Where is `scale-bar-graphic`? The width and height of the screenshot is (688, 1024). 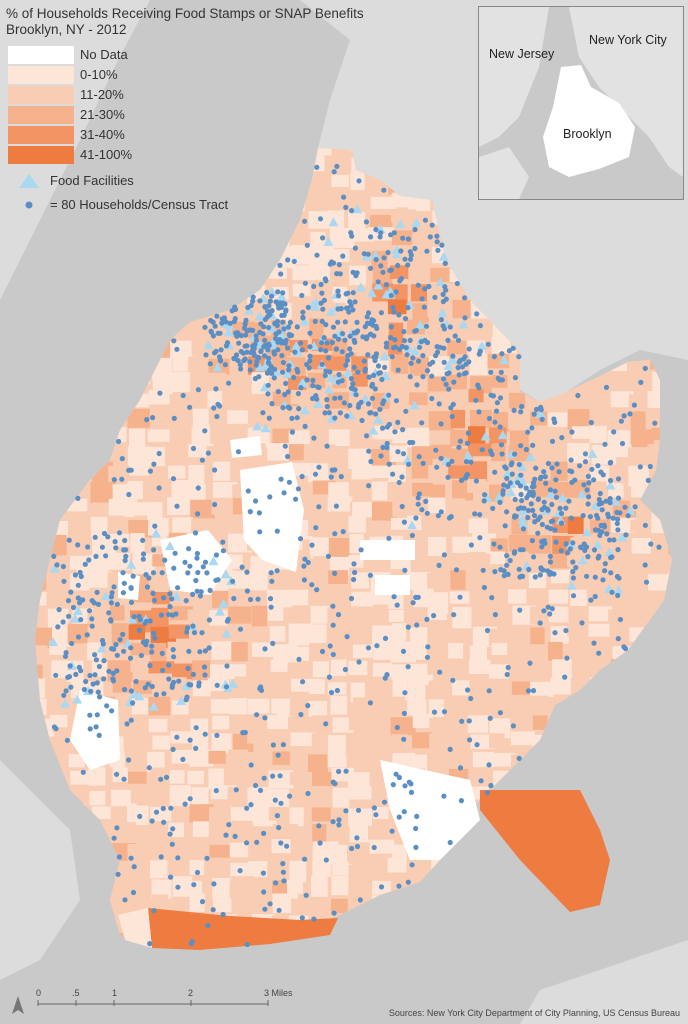
scale-bar-graphic is located at coordinates (153, 1003).